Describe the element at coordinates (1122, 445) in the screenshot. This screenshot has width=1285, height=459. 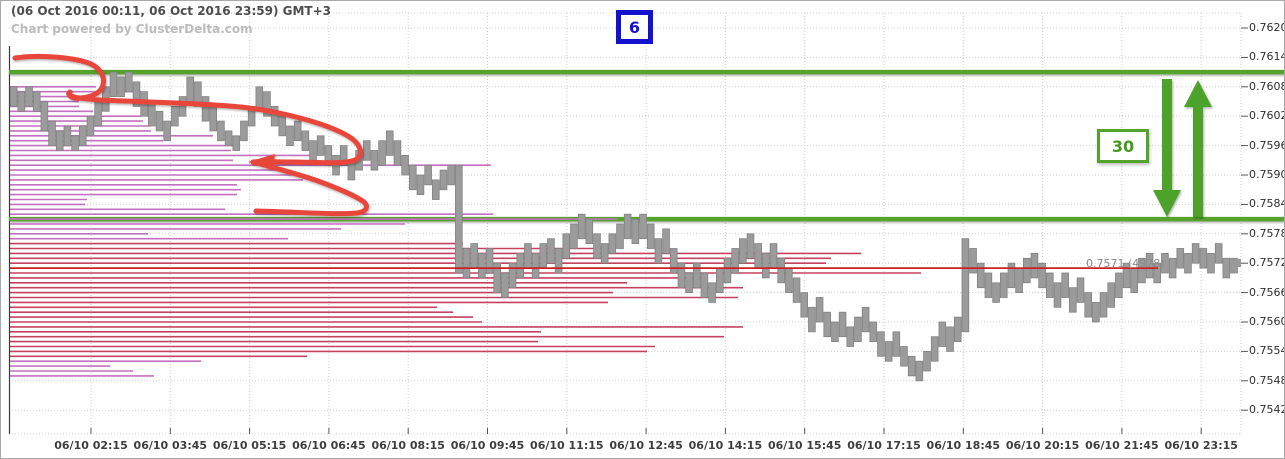
I see `time-tick-label: 06/10 21:45` at that location.